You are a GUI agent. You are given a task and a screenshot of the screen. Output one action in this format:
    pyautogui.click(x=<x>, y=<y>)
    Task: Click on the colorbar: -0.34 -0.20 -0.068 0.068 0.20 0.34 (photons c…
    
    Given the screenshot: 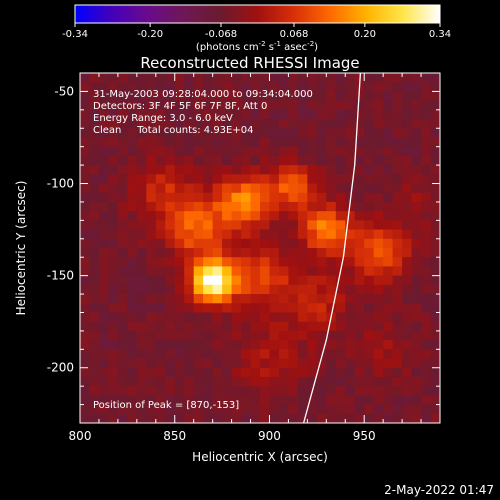 What is the action you would take?
    pyautogui.click(x=256, y=28)
    